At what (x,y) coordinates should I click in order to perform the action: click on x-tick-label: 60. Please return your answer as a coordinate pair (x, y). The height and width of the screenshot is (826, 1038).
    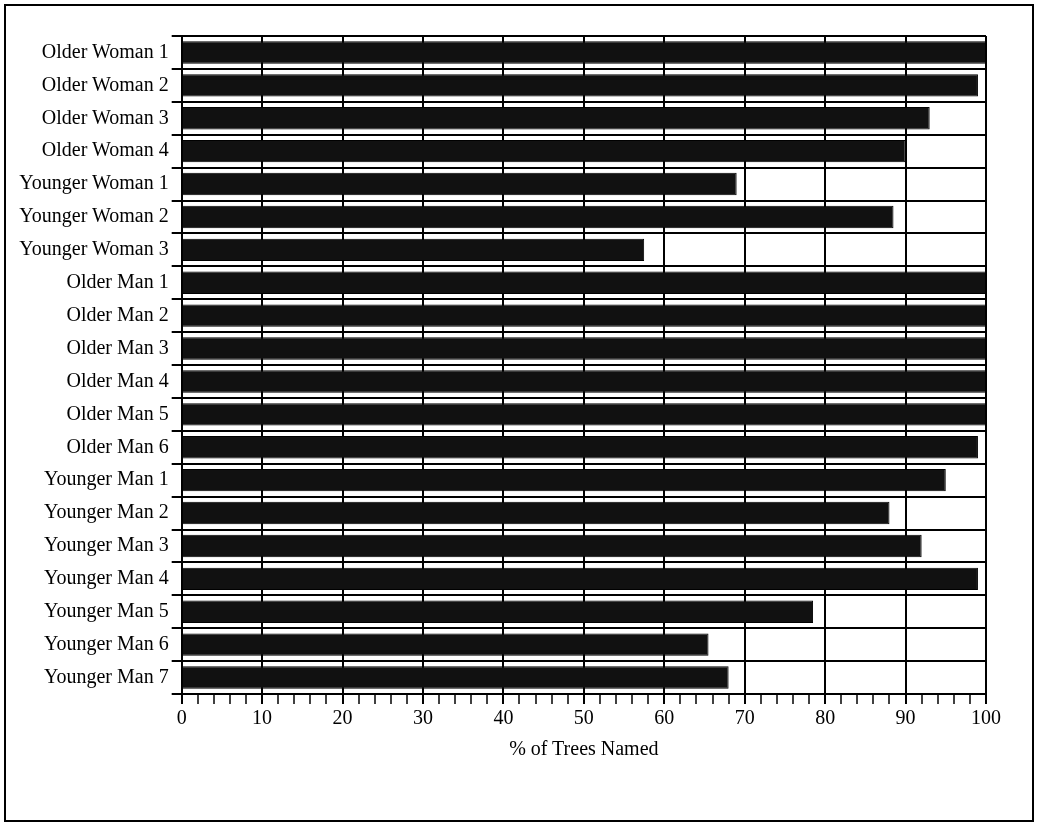
    Looking at the image, I should click on (664, 717).